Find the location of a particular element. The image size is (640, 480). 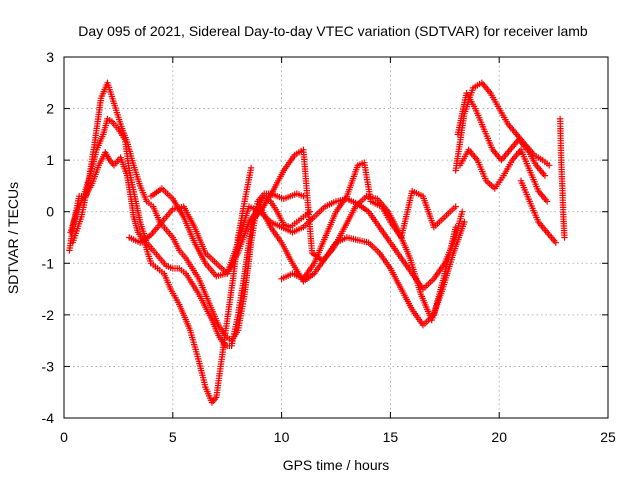

y-tick-label: -1 is located at coordinates (48, 263).